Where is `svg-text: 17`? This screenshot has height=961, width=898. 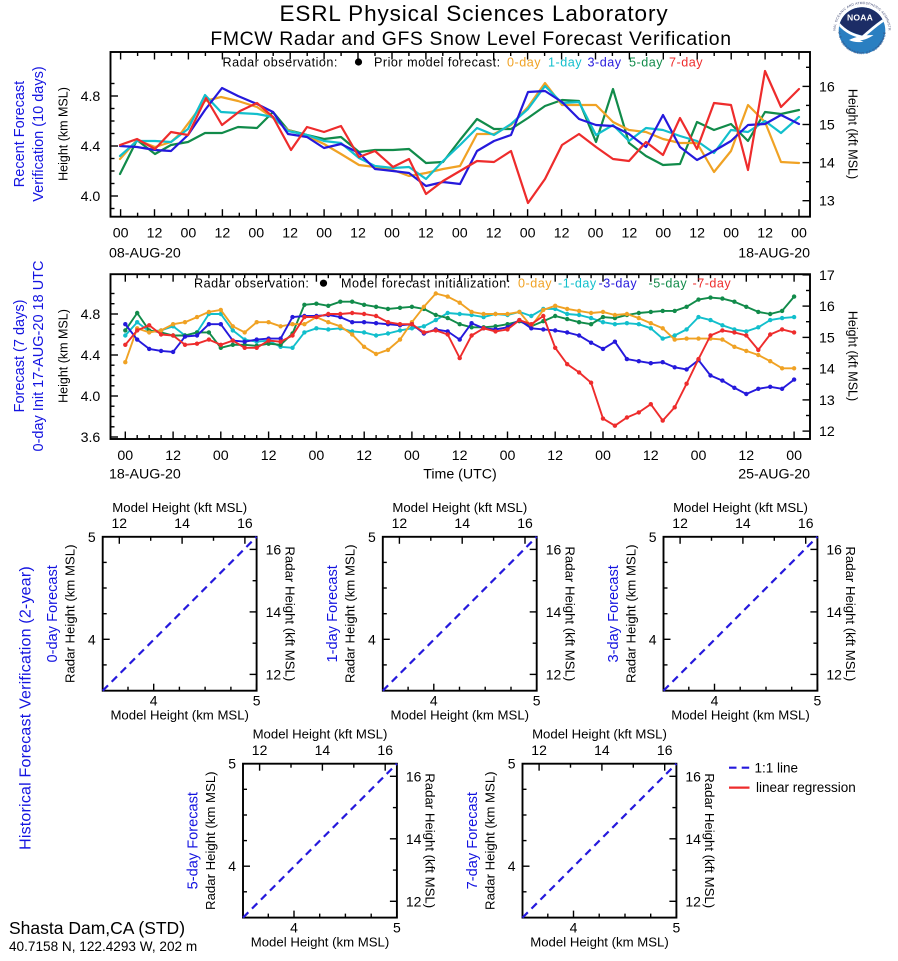
svg-text: 17 is located at coordinates (827, 276).